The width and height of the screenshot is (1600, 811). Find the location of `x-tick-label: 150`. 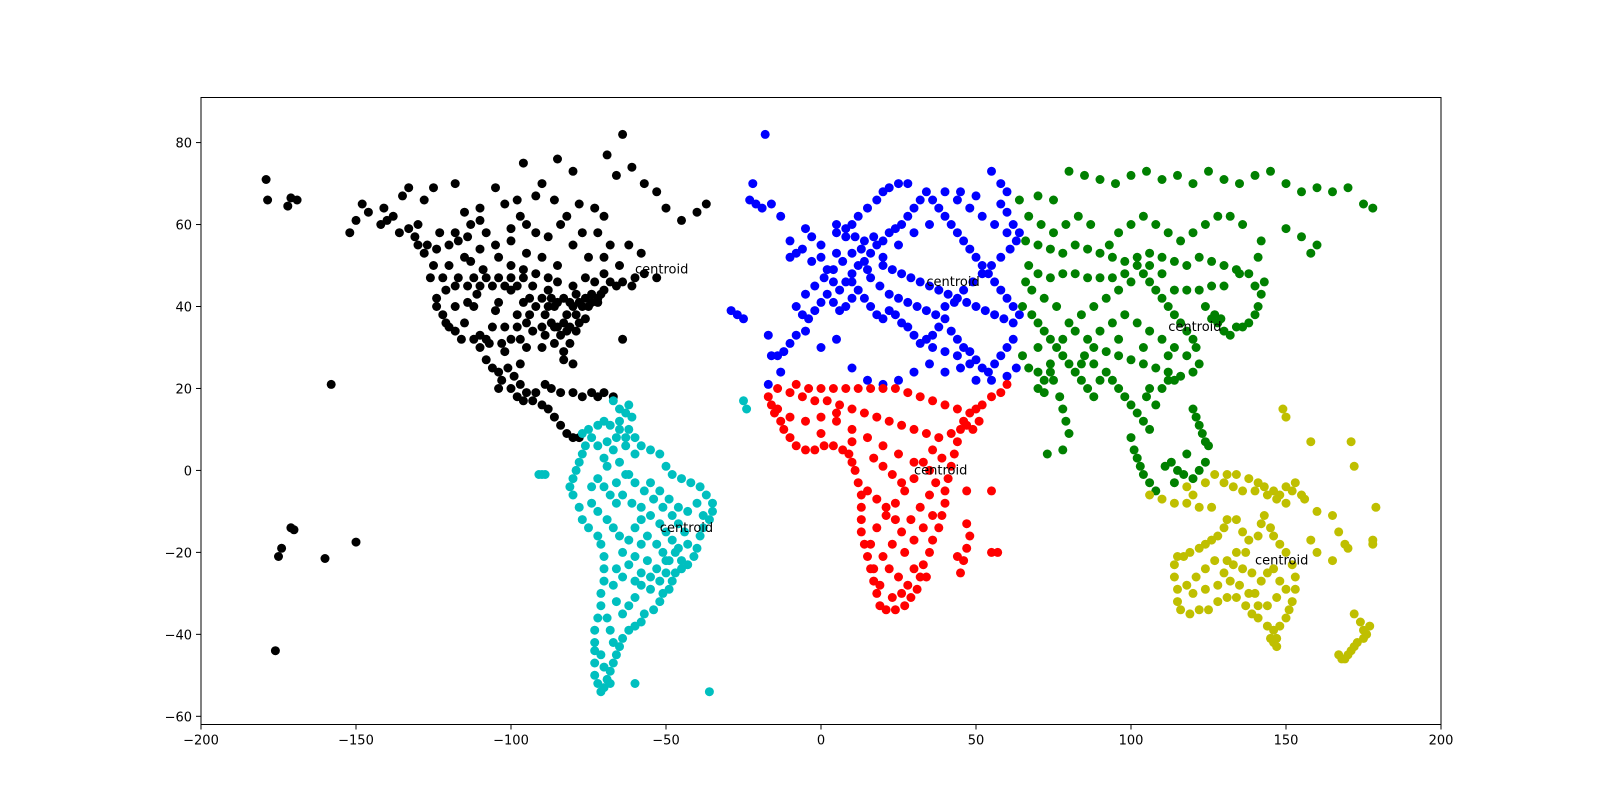

x-tick-label: 150 is located at coordinates (1286, 741).